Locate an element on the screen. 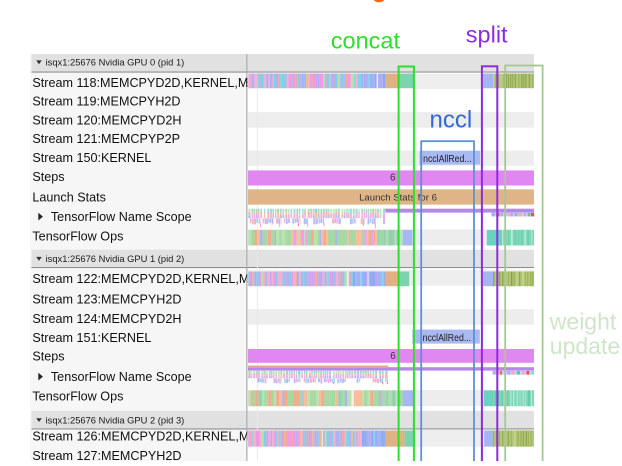 Image resolution: width=622 pixels, height=466 pixels. svg-text: Stream 151:KERNEL is located at coordinates (91, 338).